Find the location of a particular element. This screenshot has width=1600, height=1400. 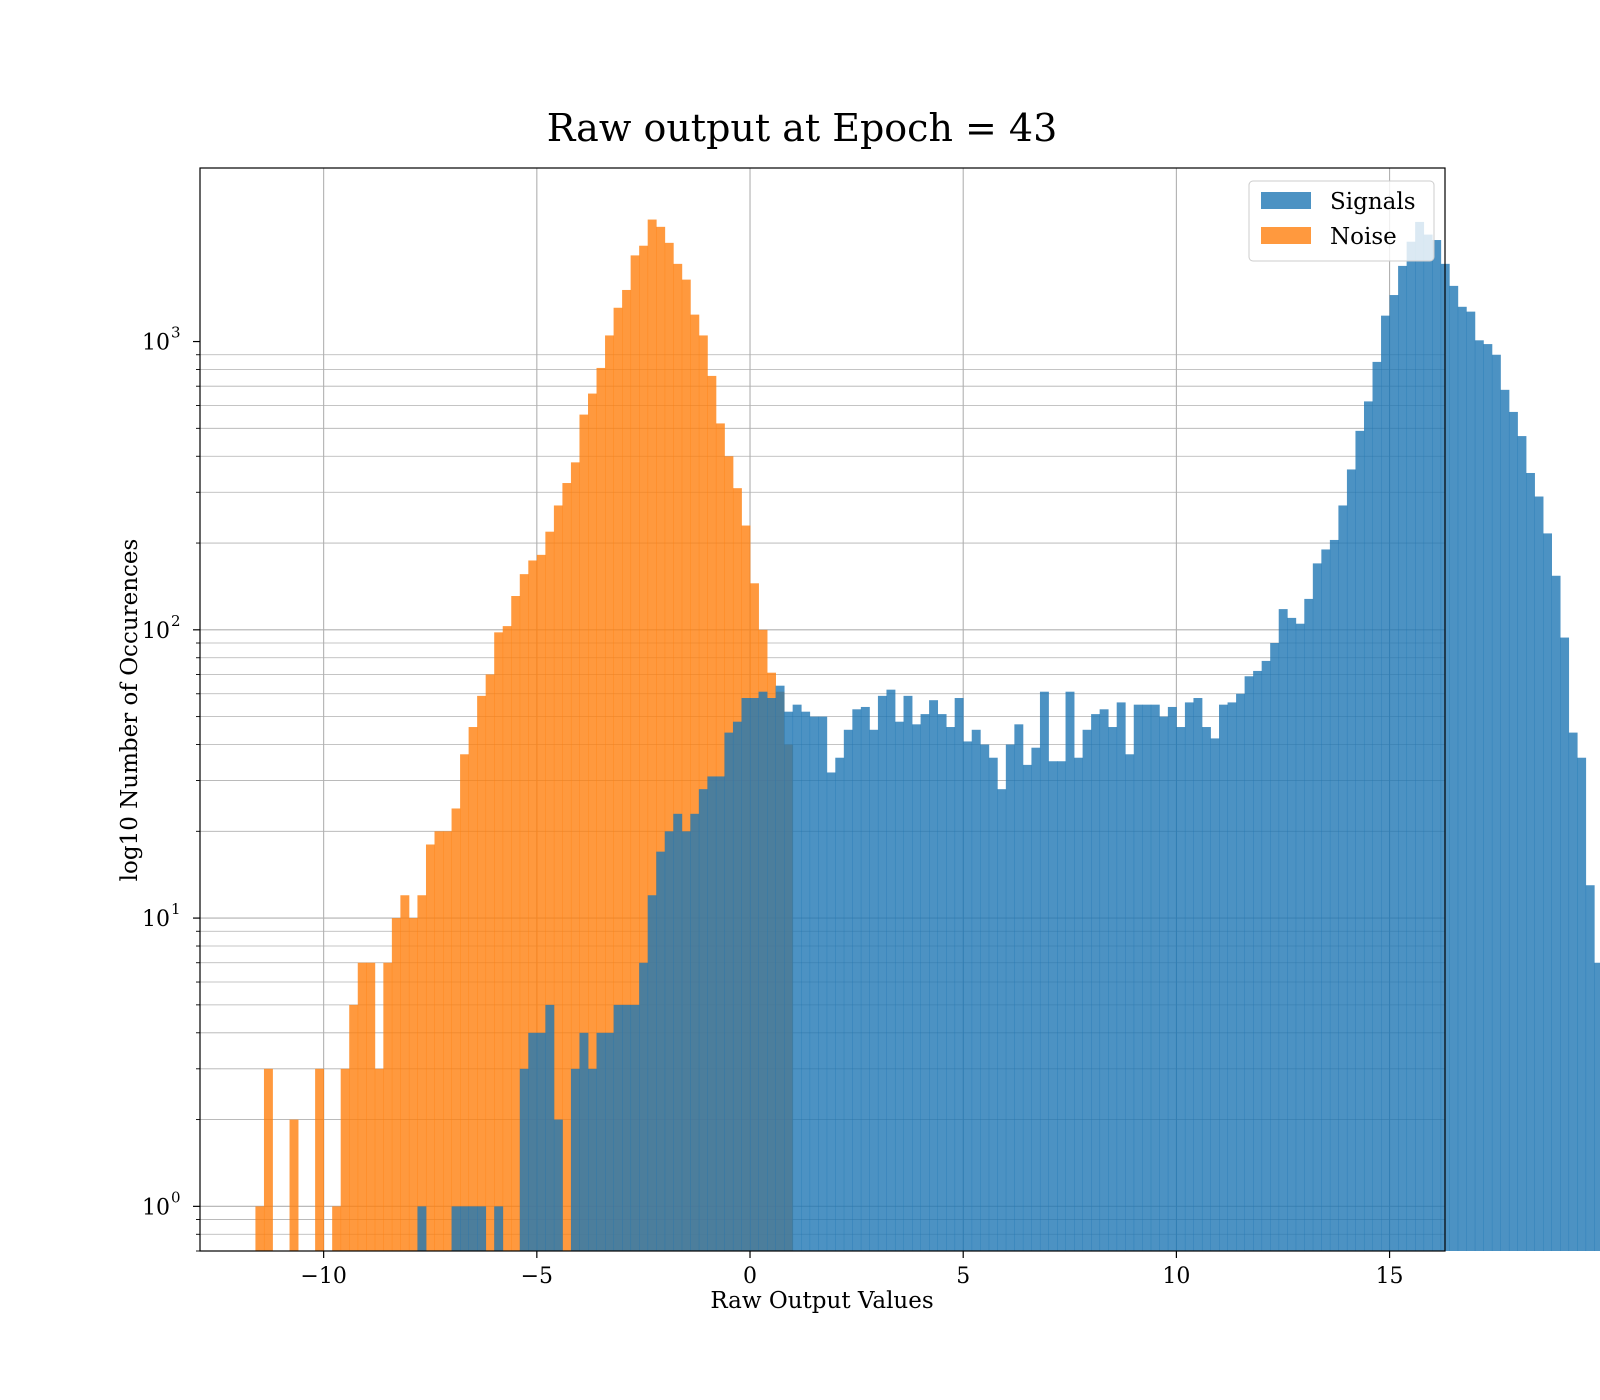

legend: Signals Noise is located at coordinates (1341, 221).